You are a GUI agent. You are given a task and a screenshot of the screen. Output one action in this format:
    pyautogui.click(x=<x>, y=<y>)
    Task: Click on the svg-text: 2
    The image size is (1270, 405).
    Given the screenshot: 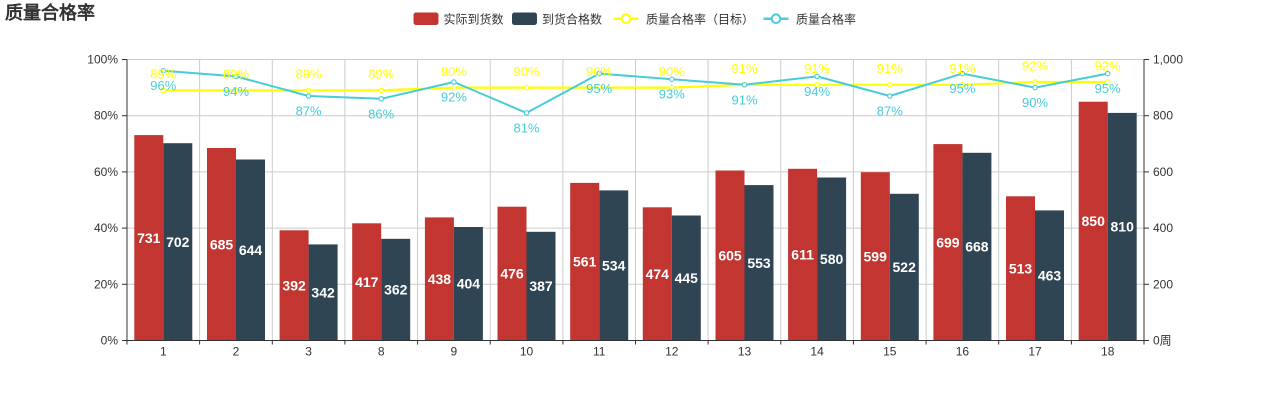 What is the action you would take?
    pyautogui.click(x=236, y=352)
    